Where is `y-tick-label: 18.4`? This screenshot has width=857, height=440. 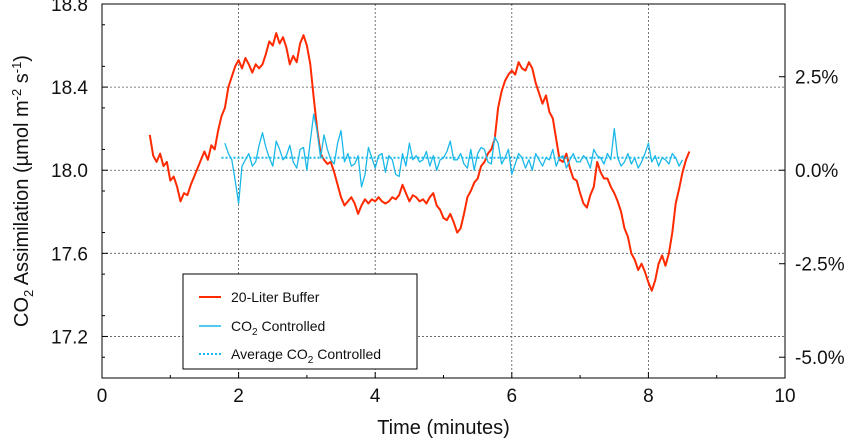 y-tick-label: 18.4 is located at coordinates (69, 88).